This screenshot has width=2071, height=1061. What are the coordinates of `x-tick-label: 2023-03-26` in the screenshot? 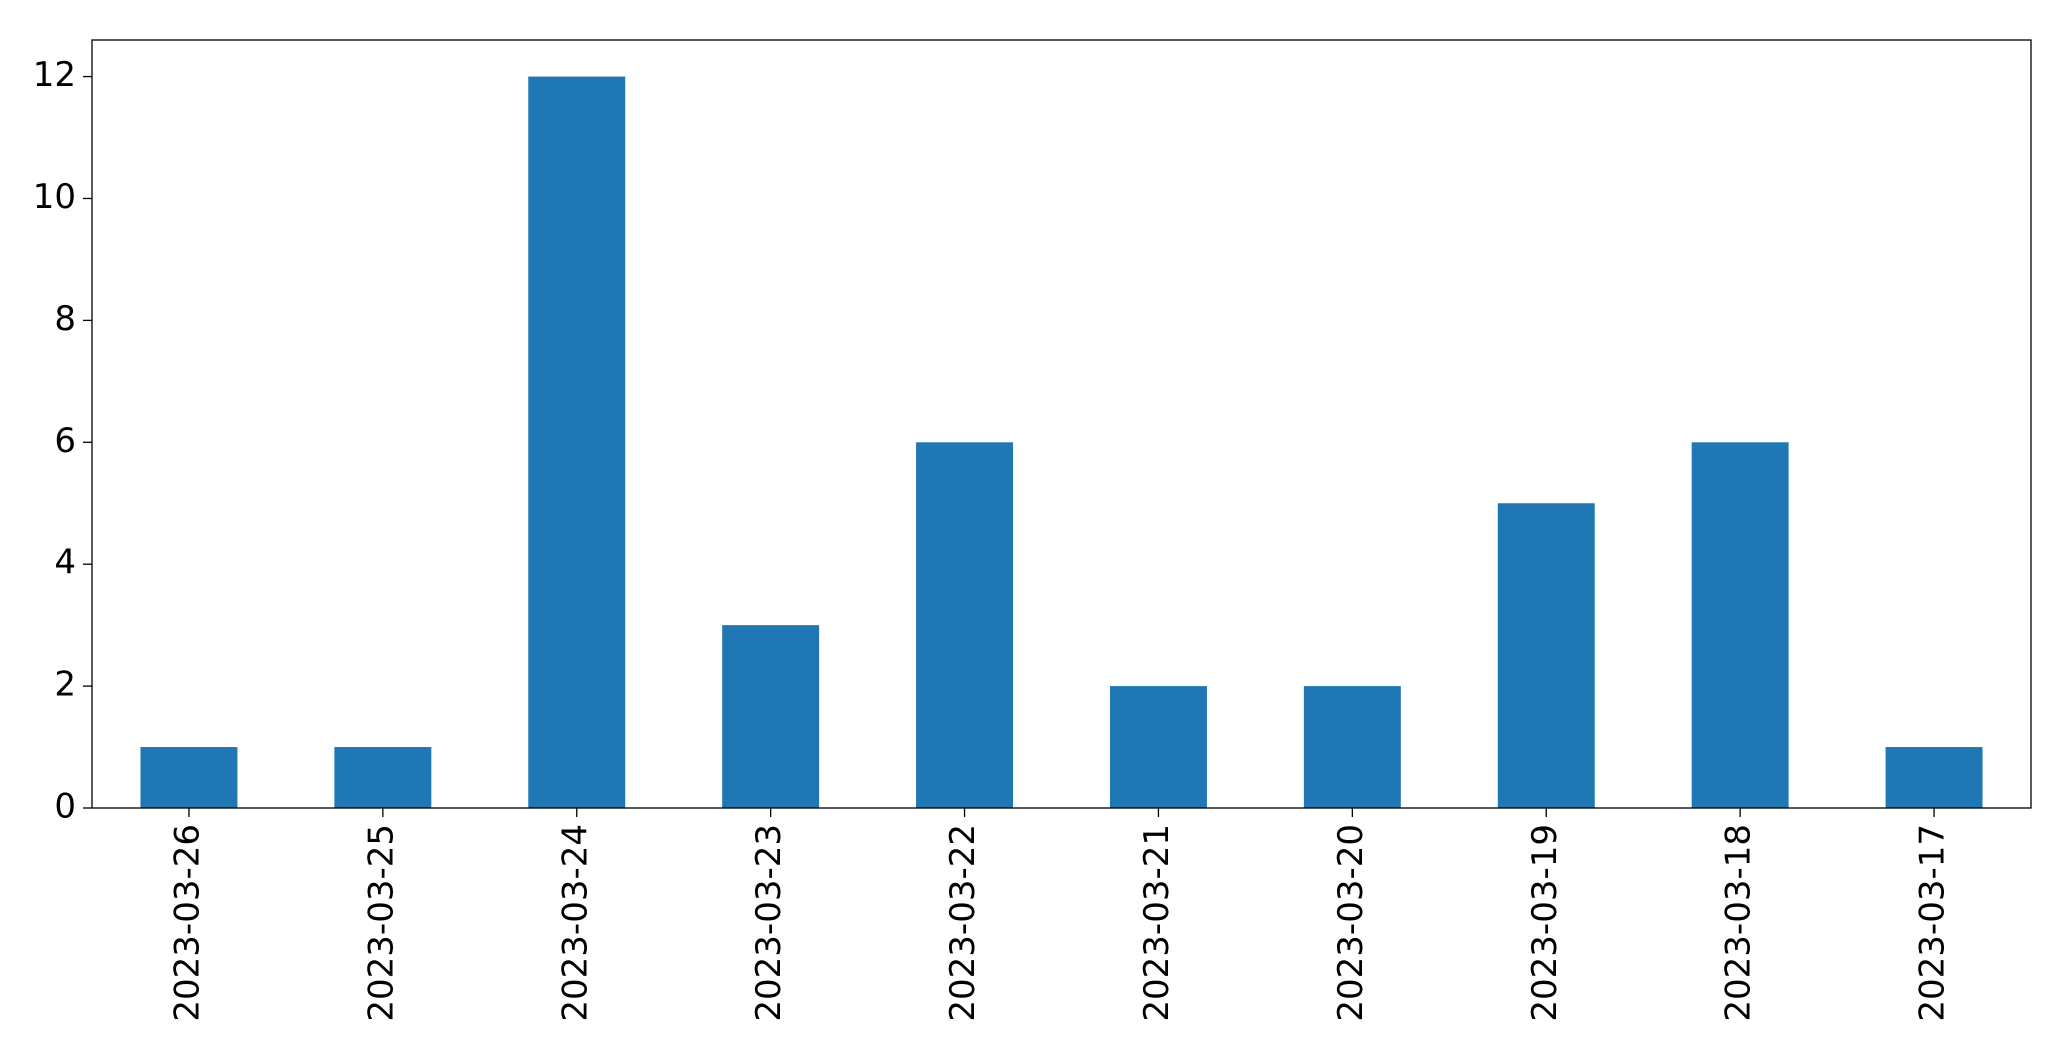 It's located at (187, 923).